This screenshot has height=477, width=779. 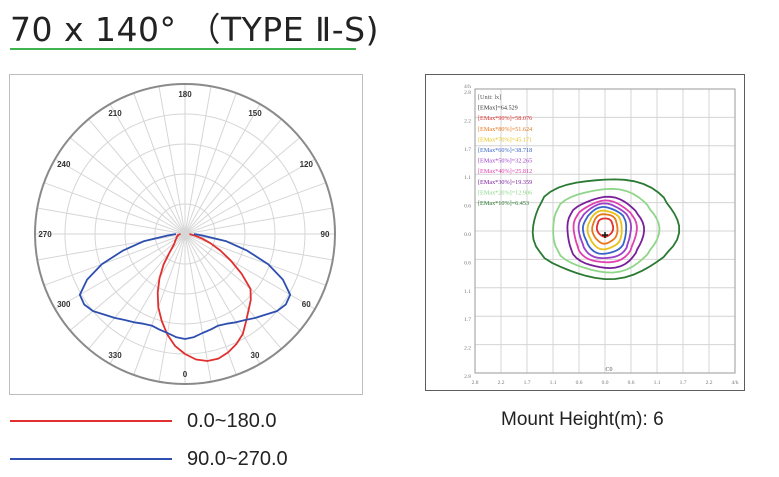 What do you see at coordinates (91, 421) in the screenshot?
I see `legend-swatch-red` at bounding box center [91, 421].